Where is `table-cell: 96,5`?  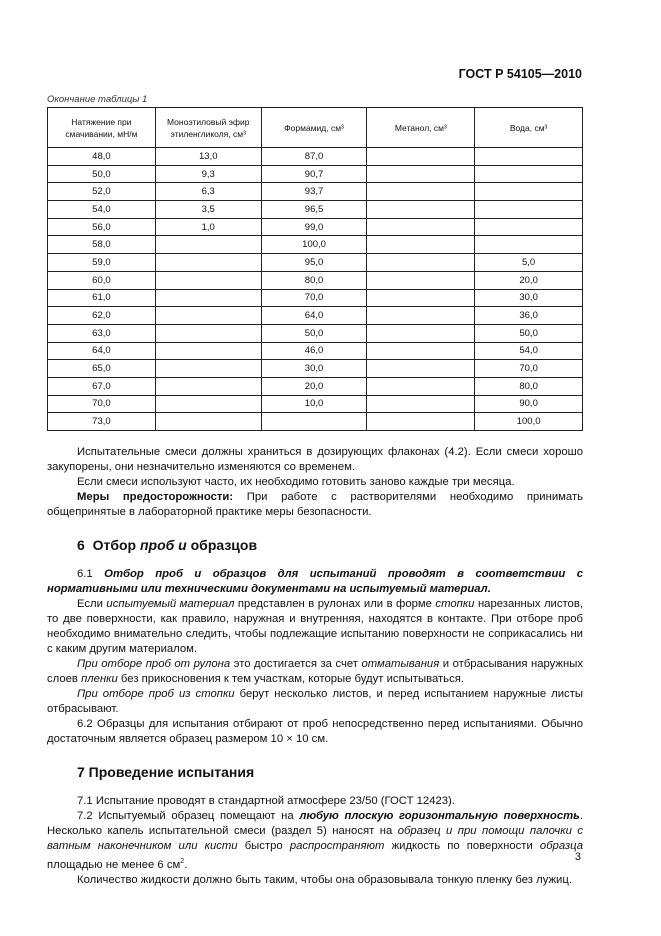 table-cell: 96,5 is located at coordinates (314, 209).